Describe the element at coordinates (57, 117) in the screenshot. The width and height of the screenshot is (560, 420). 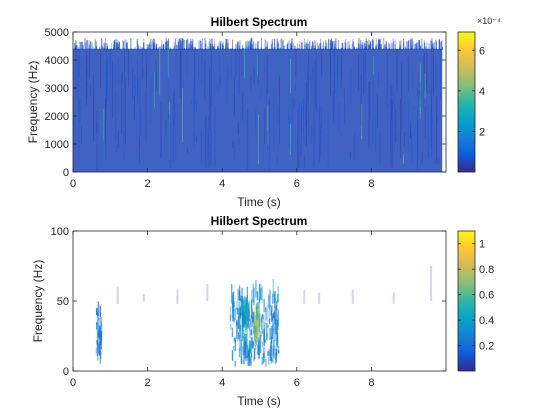
I see `y-tick-label: 2000` at that location.